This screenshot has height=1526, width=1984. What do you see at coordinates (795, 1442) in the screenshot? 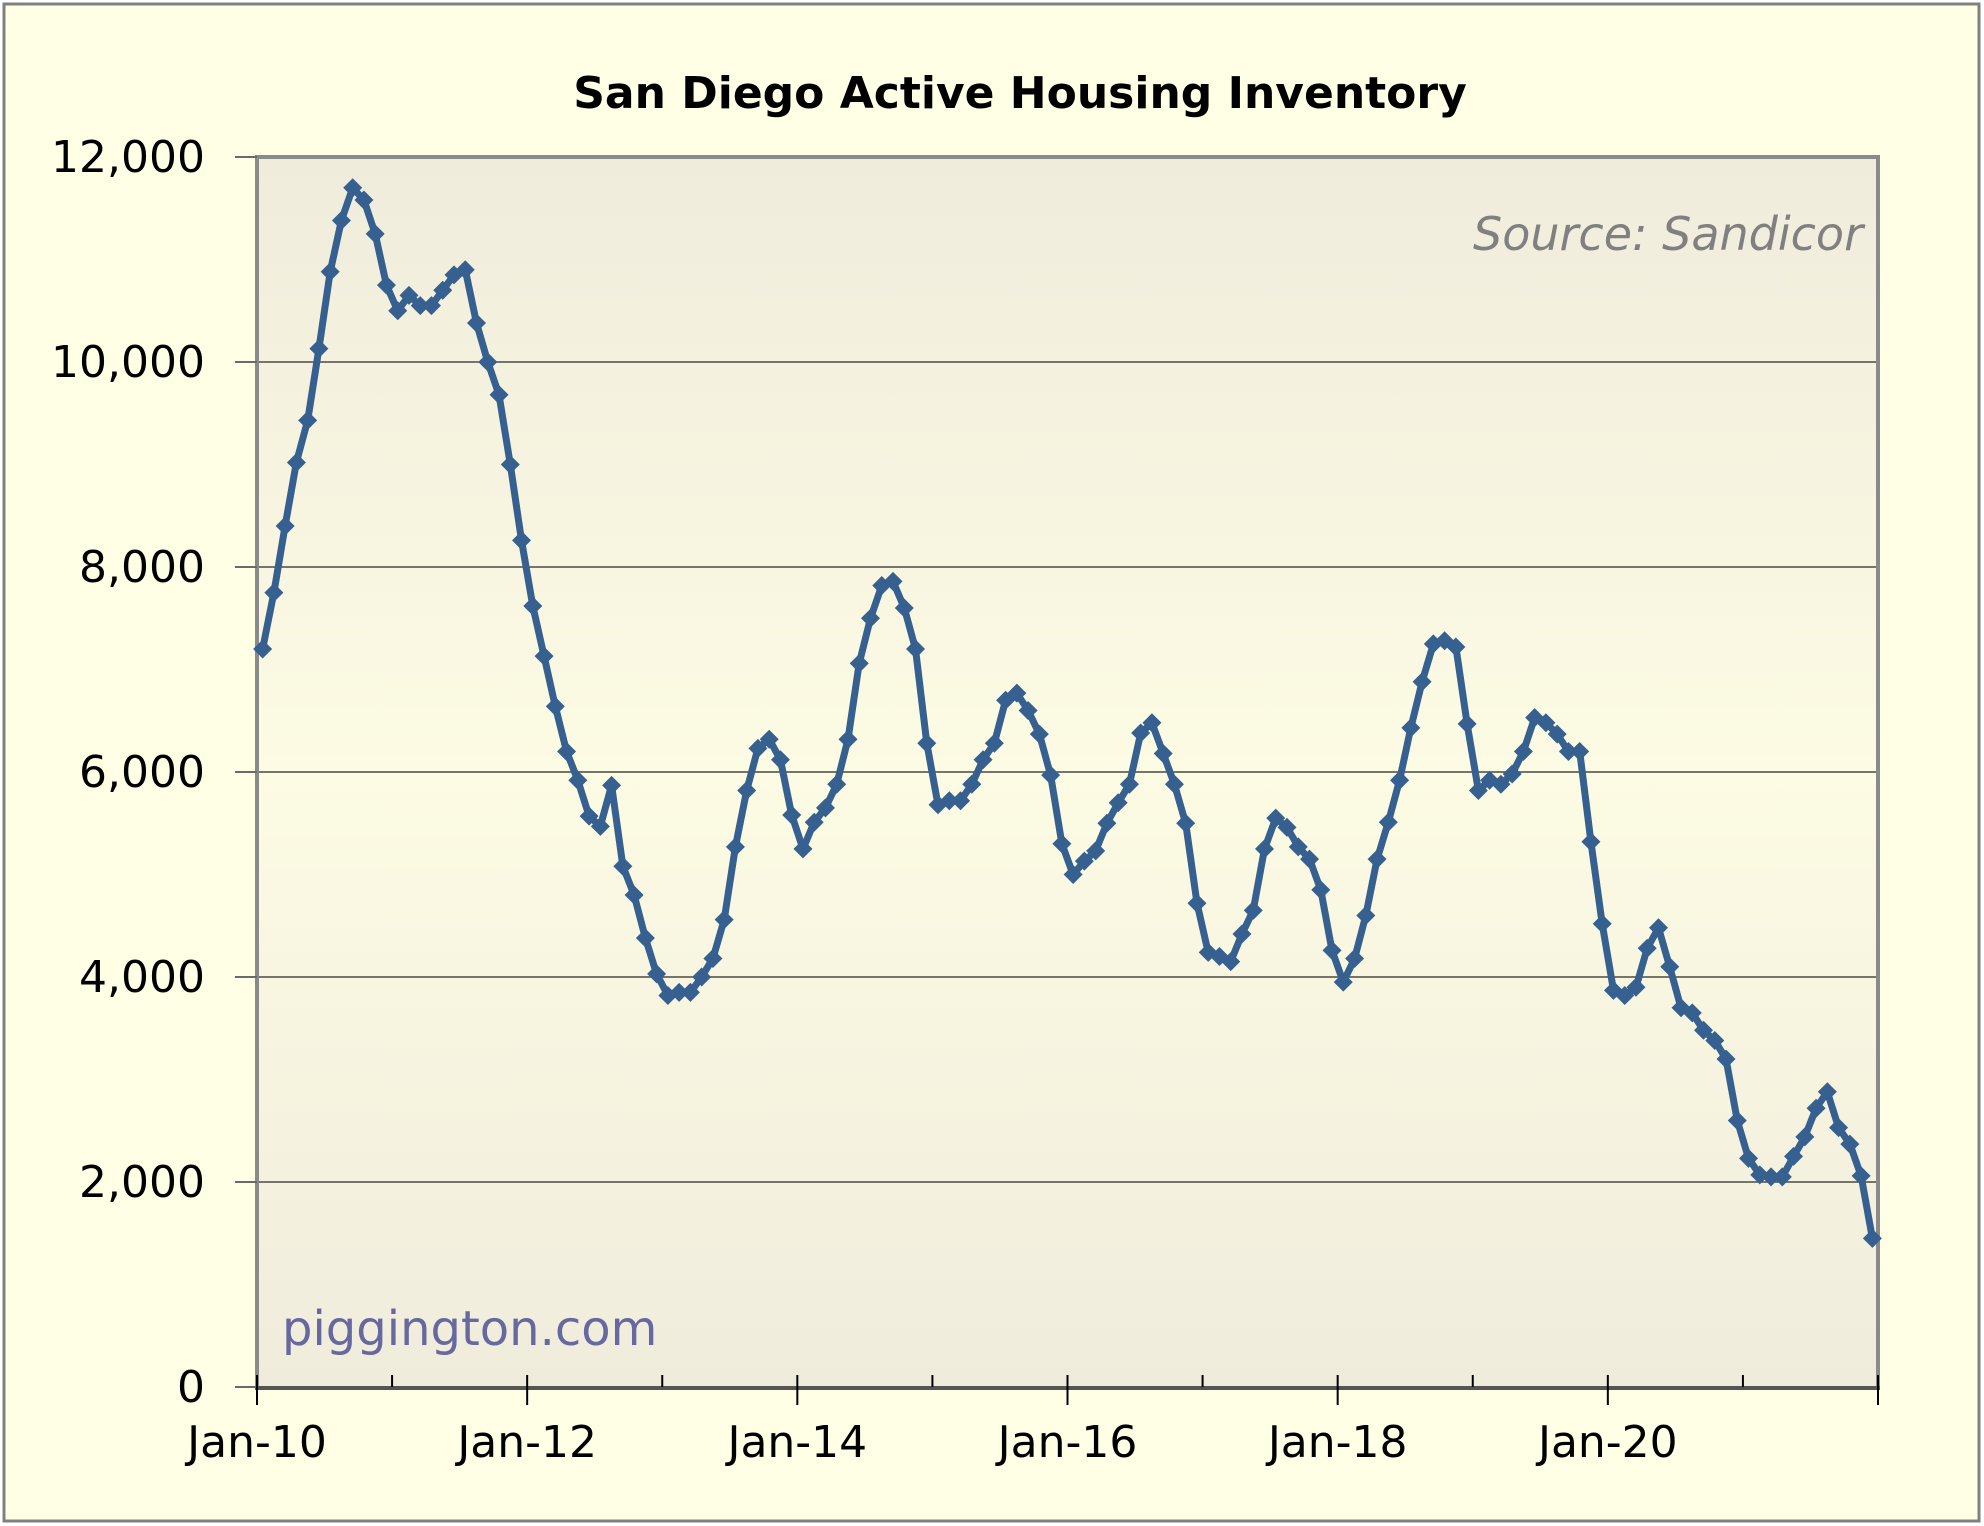
I see `x-tick-label: Jan-14` at bounding box center [795, 1442].